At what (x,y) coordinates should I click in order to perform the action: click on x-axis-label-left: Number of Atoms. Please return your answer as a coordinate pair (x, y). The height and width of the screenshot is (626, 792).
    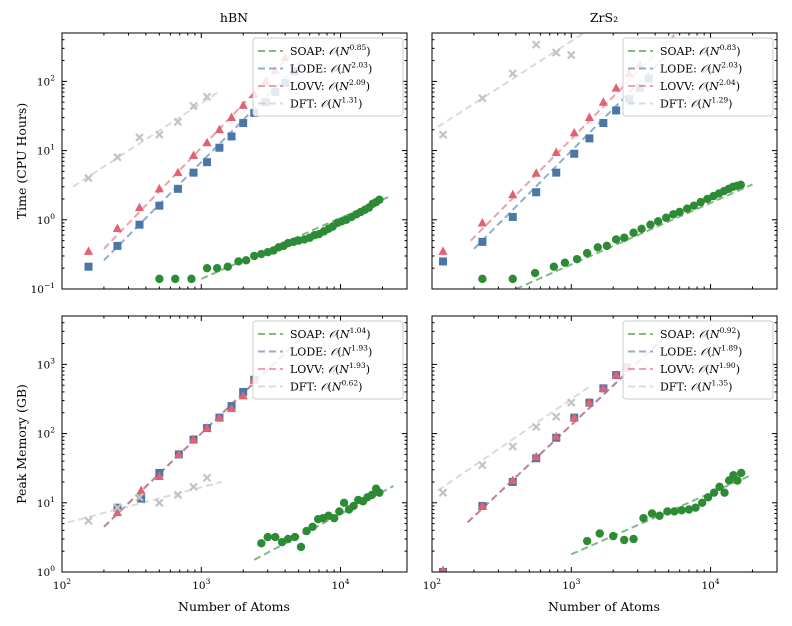
    Looking at the image, I should click on (234, 606).